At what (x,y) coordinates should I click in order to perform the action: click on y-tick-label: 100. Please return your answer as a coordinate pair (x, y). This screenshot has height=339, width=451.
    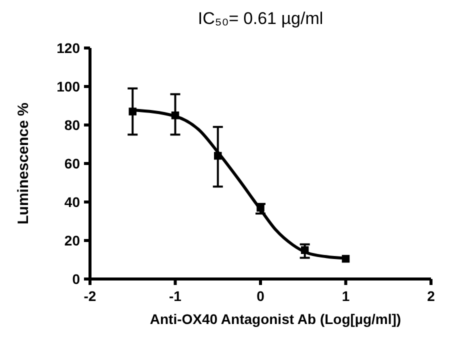
    Looking at the image, I should click on (68, 86).